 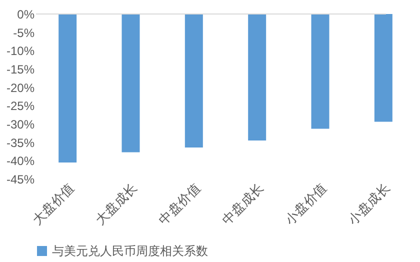 What do you see at coordinates (20, 51) in the screenshot?
I see `y-tick-label: -10%` at bounding box center [20, 51].